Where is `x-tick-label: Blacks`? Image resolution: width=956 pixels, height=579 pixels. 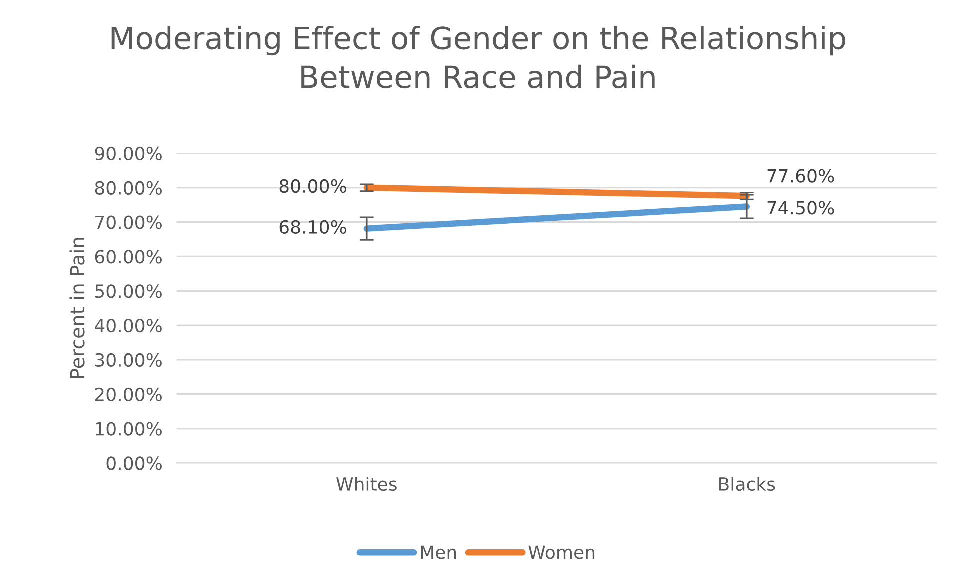
x-tick-label: Blacks is located at coordinates (748, 484).